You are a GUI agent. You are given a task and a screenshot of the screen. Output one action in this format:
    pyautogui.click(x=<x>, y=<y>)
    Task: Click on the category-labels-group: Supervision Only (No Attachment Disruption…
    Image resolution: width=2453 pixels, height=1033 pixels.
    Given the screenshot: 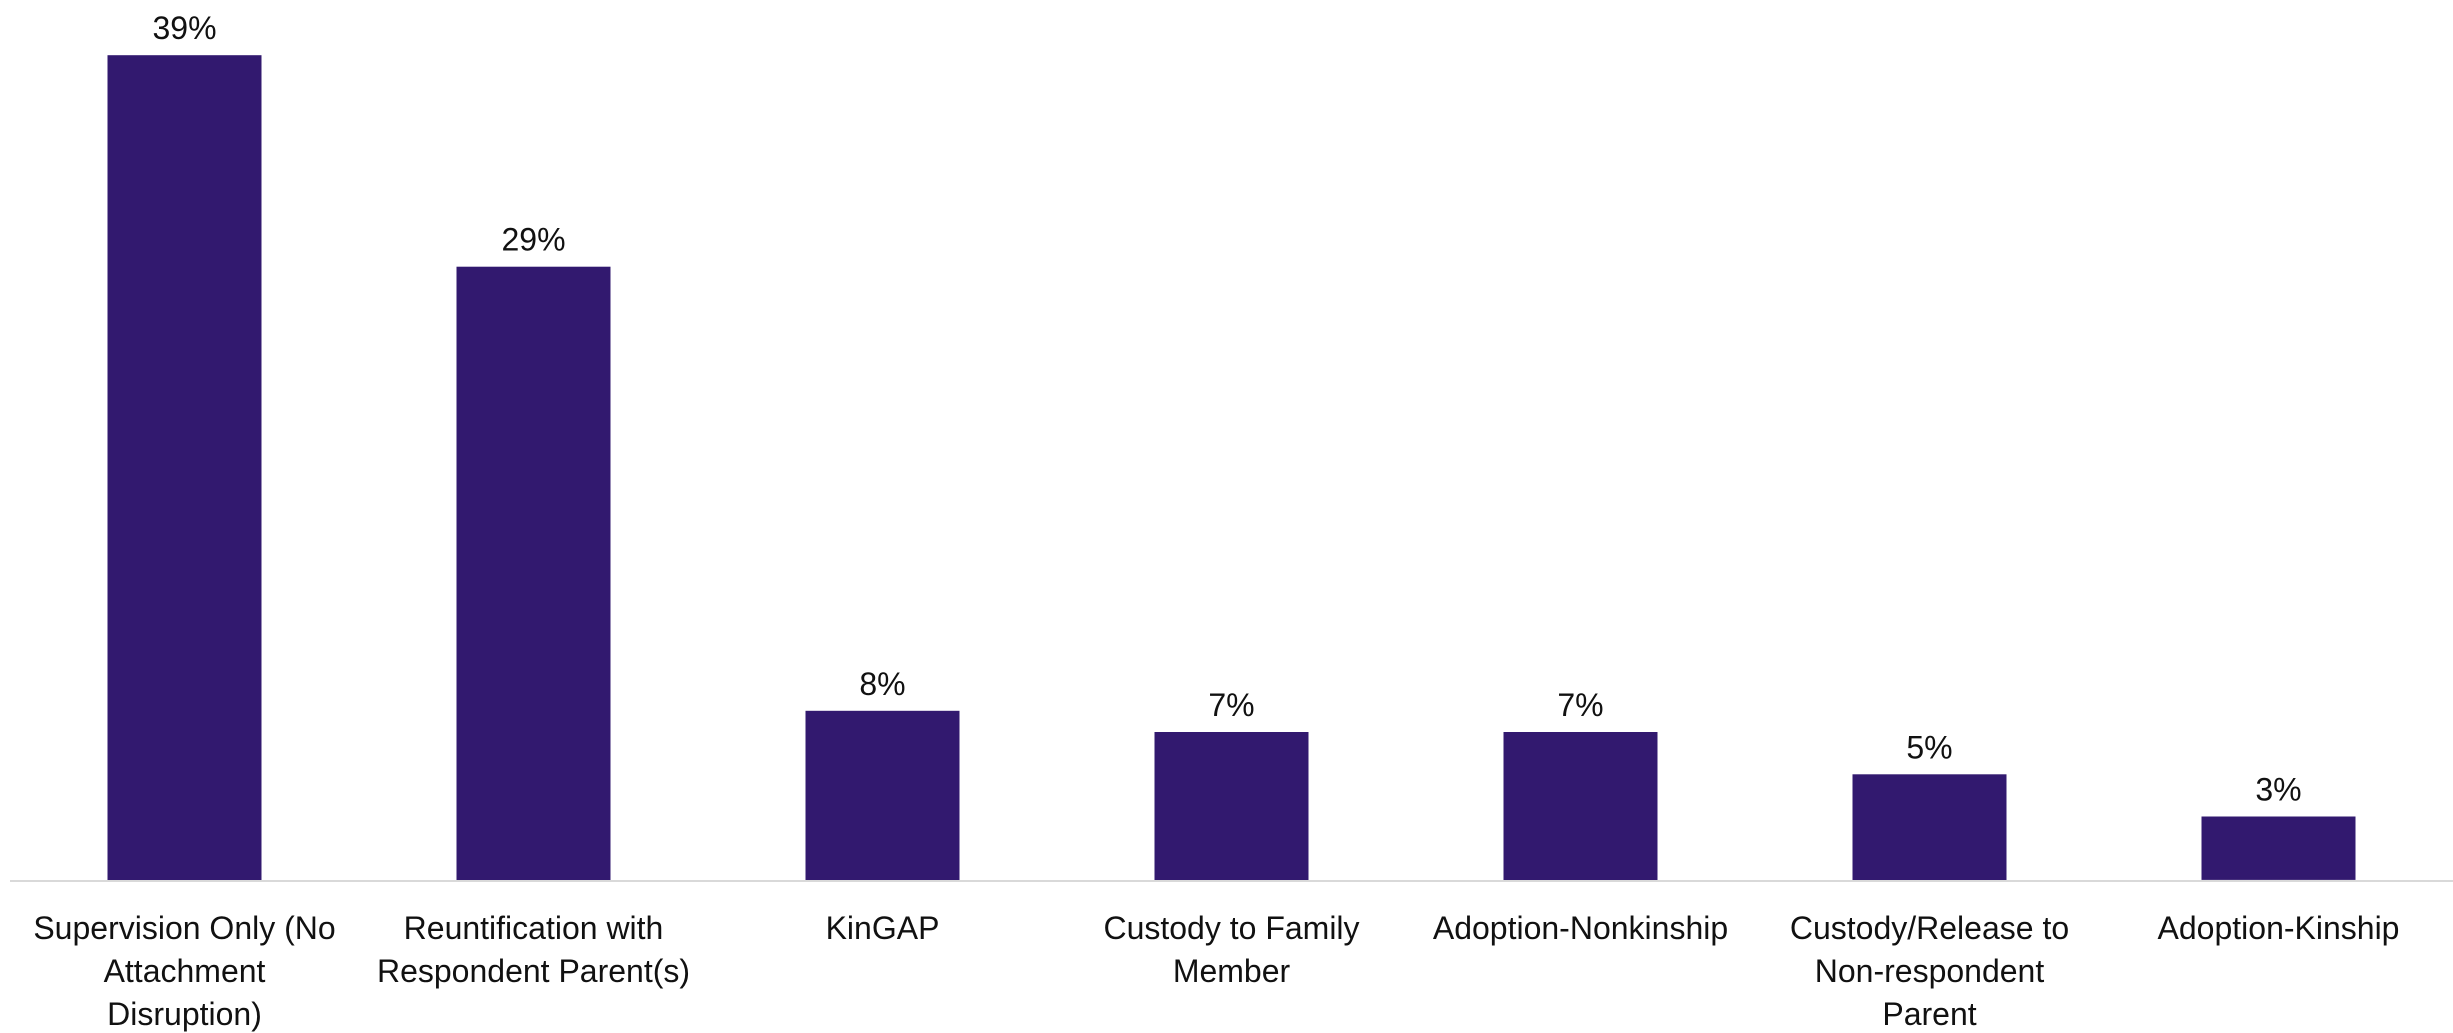 What is the action you would take?
    pyautogui.click(x=1216, y=971)
    